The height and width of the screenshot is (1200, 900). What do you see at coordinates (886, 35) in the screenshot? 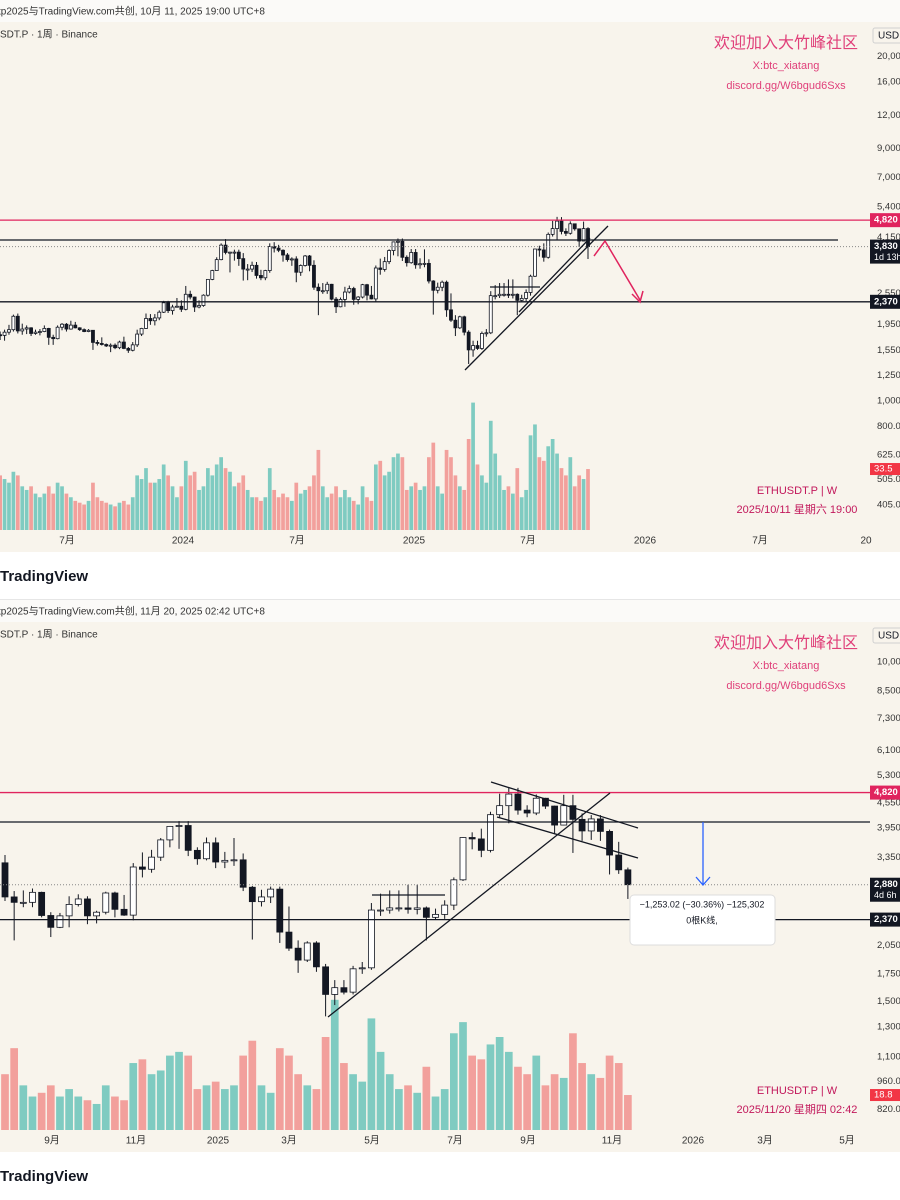
I see `currency-box` at bounding box center [886, 35].